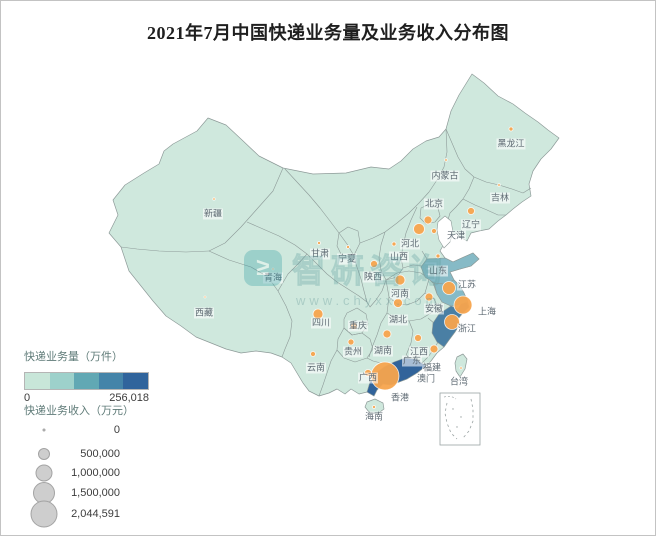 The height and width of the screenshot is (536, 656). I want to click on revenue-bubble-吉林, so click(499, 185).